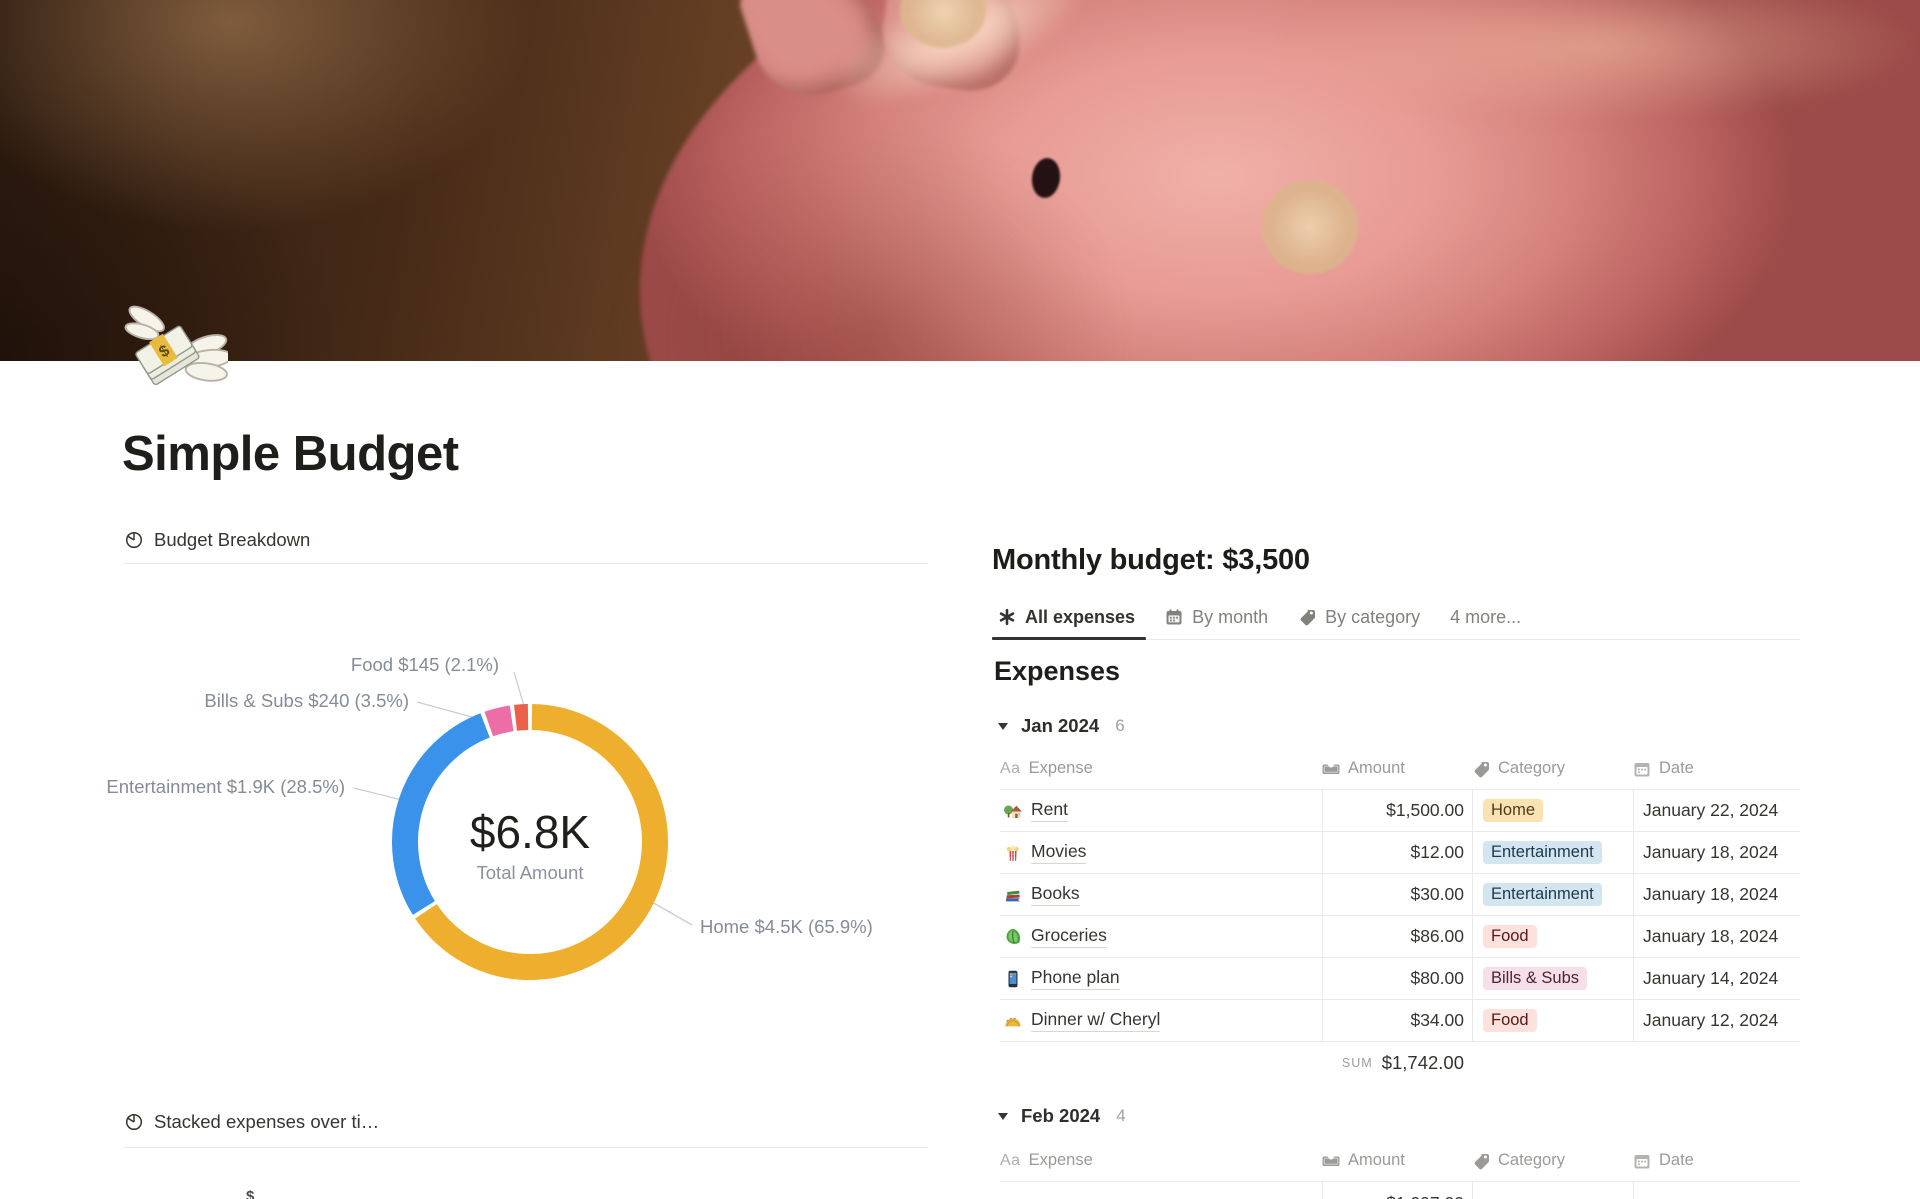 The width and height of the screenshot is (1920, 1199). What do you see at coordinates (1161, 810) in the screenshot?
I see `expense-cell: Rent` at bounding box center [1161, 810].